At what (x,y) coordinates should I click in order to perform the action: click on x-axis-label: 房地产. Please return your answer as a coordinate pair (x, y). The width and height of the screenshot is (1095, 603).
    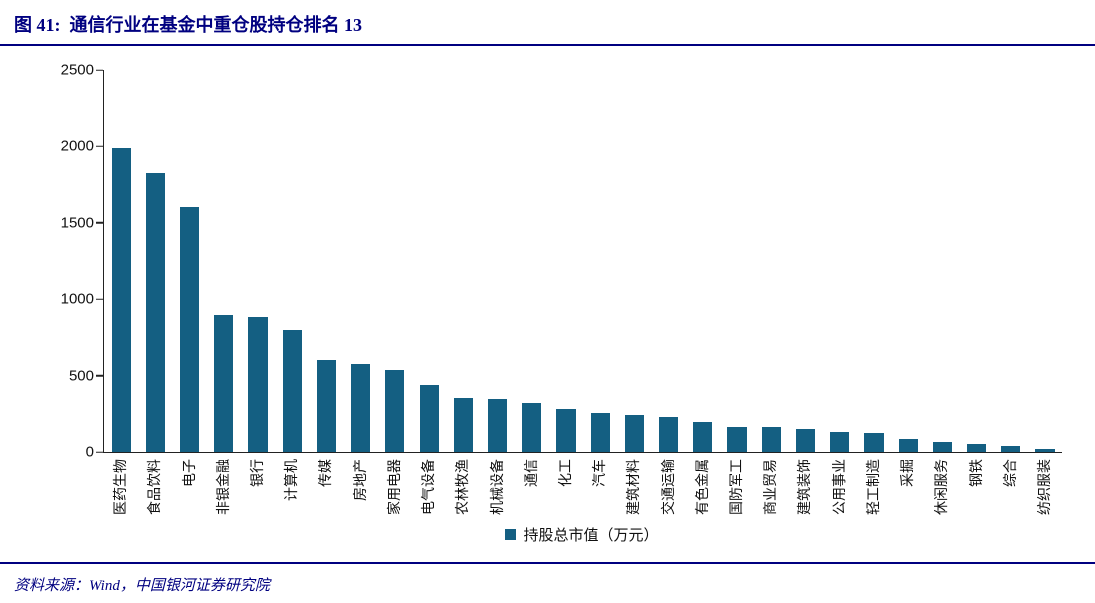
    Looking at the image, I should click on (359, 480).